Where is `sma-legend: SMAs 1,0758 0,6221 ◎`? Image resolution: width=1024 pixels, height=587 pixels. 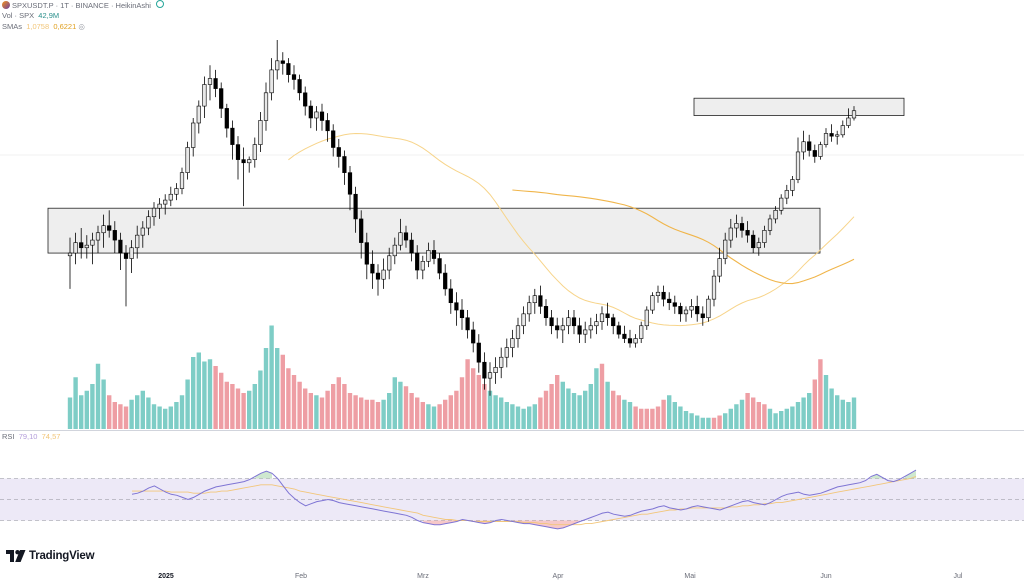
sma-legend: SMAs 1,0758 0,6221 ◎ is located at coordinates (43, 27).